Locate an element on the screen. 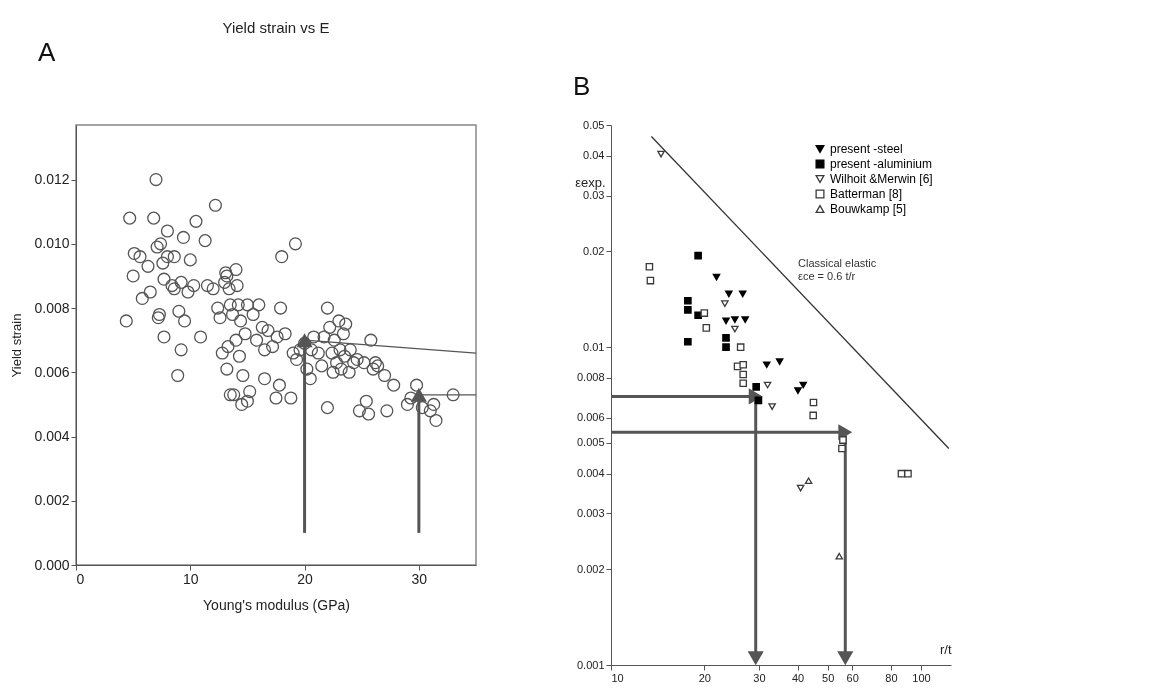  y-tick-label: 0.01 is located at coordinates (594, 346).